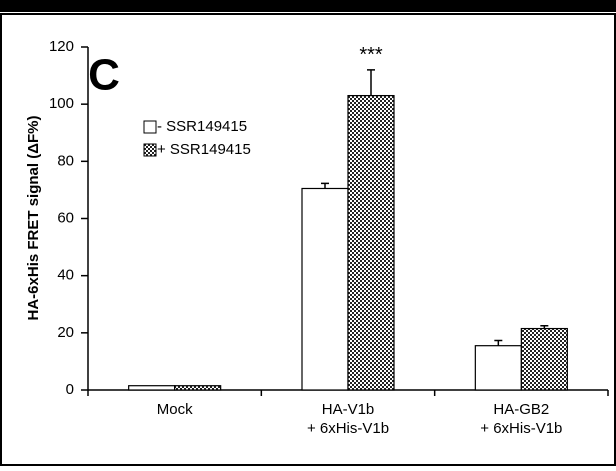 This screenshot has width=616, height=471. Describe the element at coordinates (204, 149) in the screenshot. I see `legend-label: + SSR149415` at that location.